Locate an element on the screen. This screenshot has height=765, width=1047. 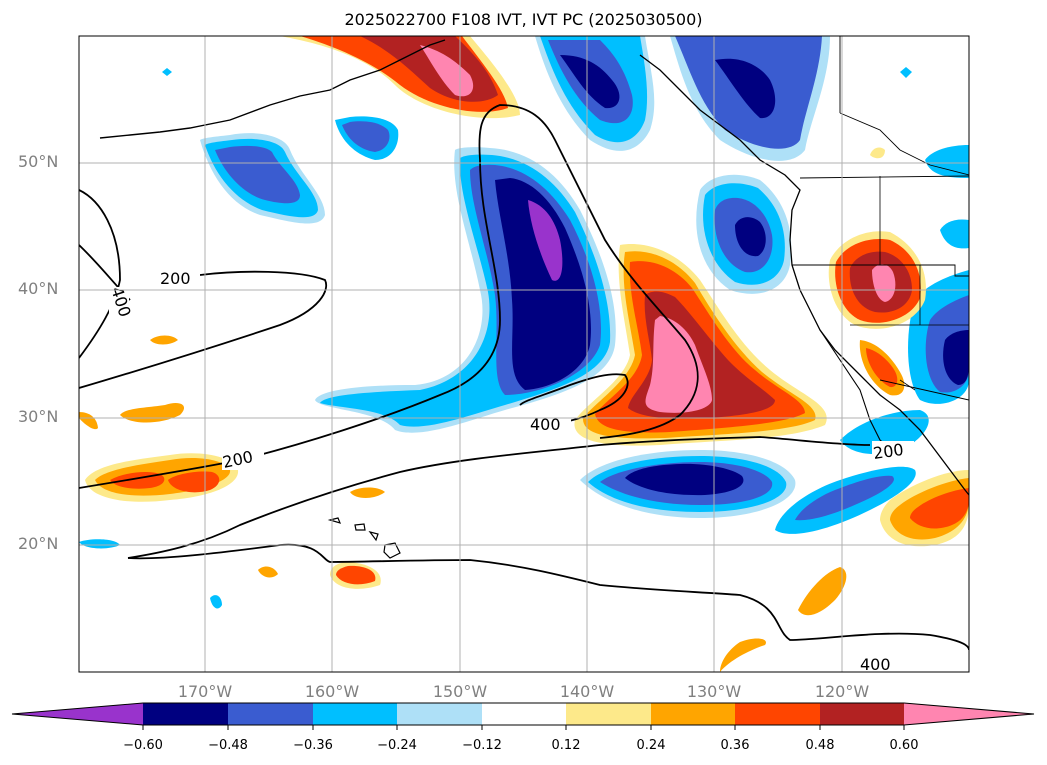
colorbar-tick-label: 0.48 is located at coordinates (820, 745).